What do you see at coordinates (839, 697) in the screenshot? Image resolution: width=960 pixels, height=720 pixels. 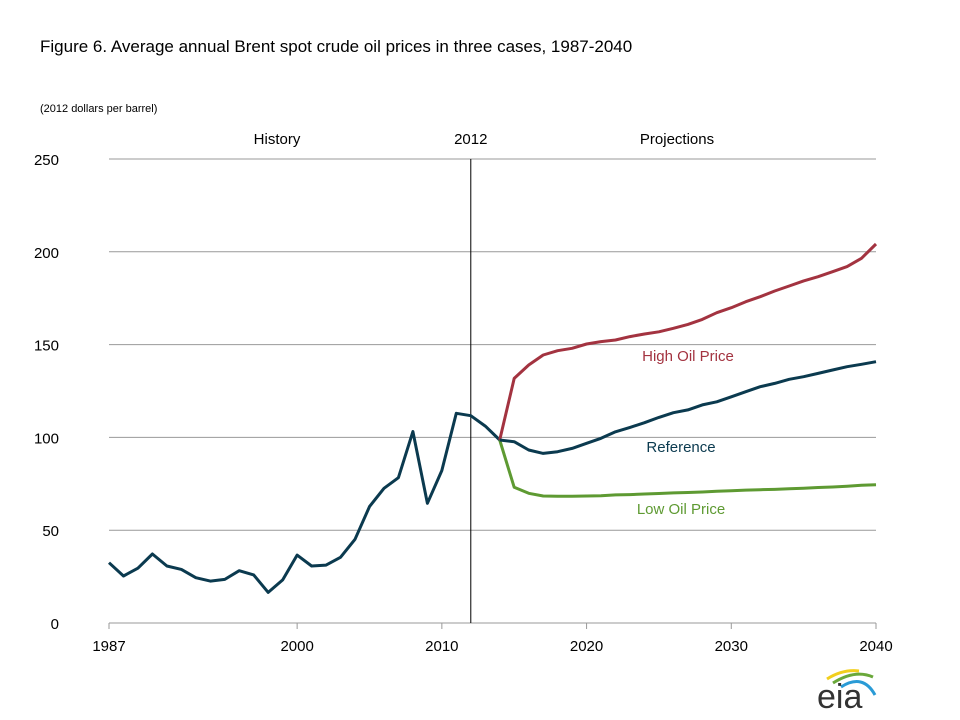 I see `logo-text: eia` at bounding box center [839, 697].